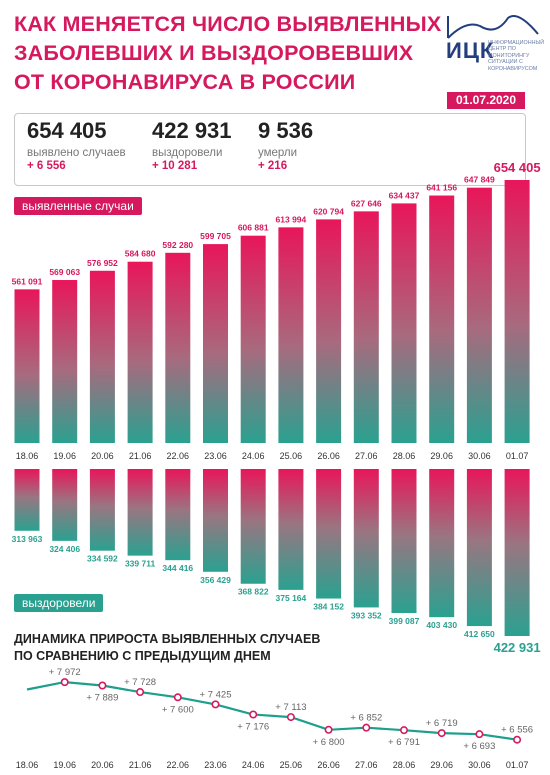  What do you see at coordinates (366, 765) in the screenshot?
I see `line-date-label: 27.06` at bounding box center [366, 765].